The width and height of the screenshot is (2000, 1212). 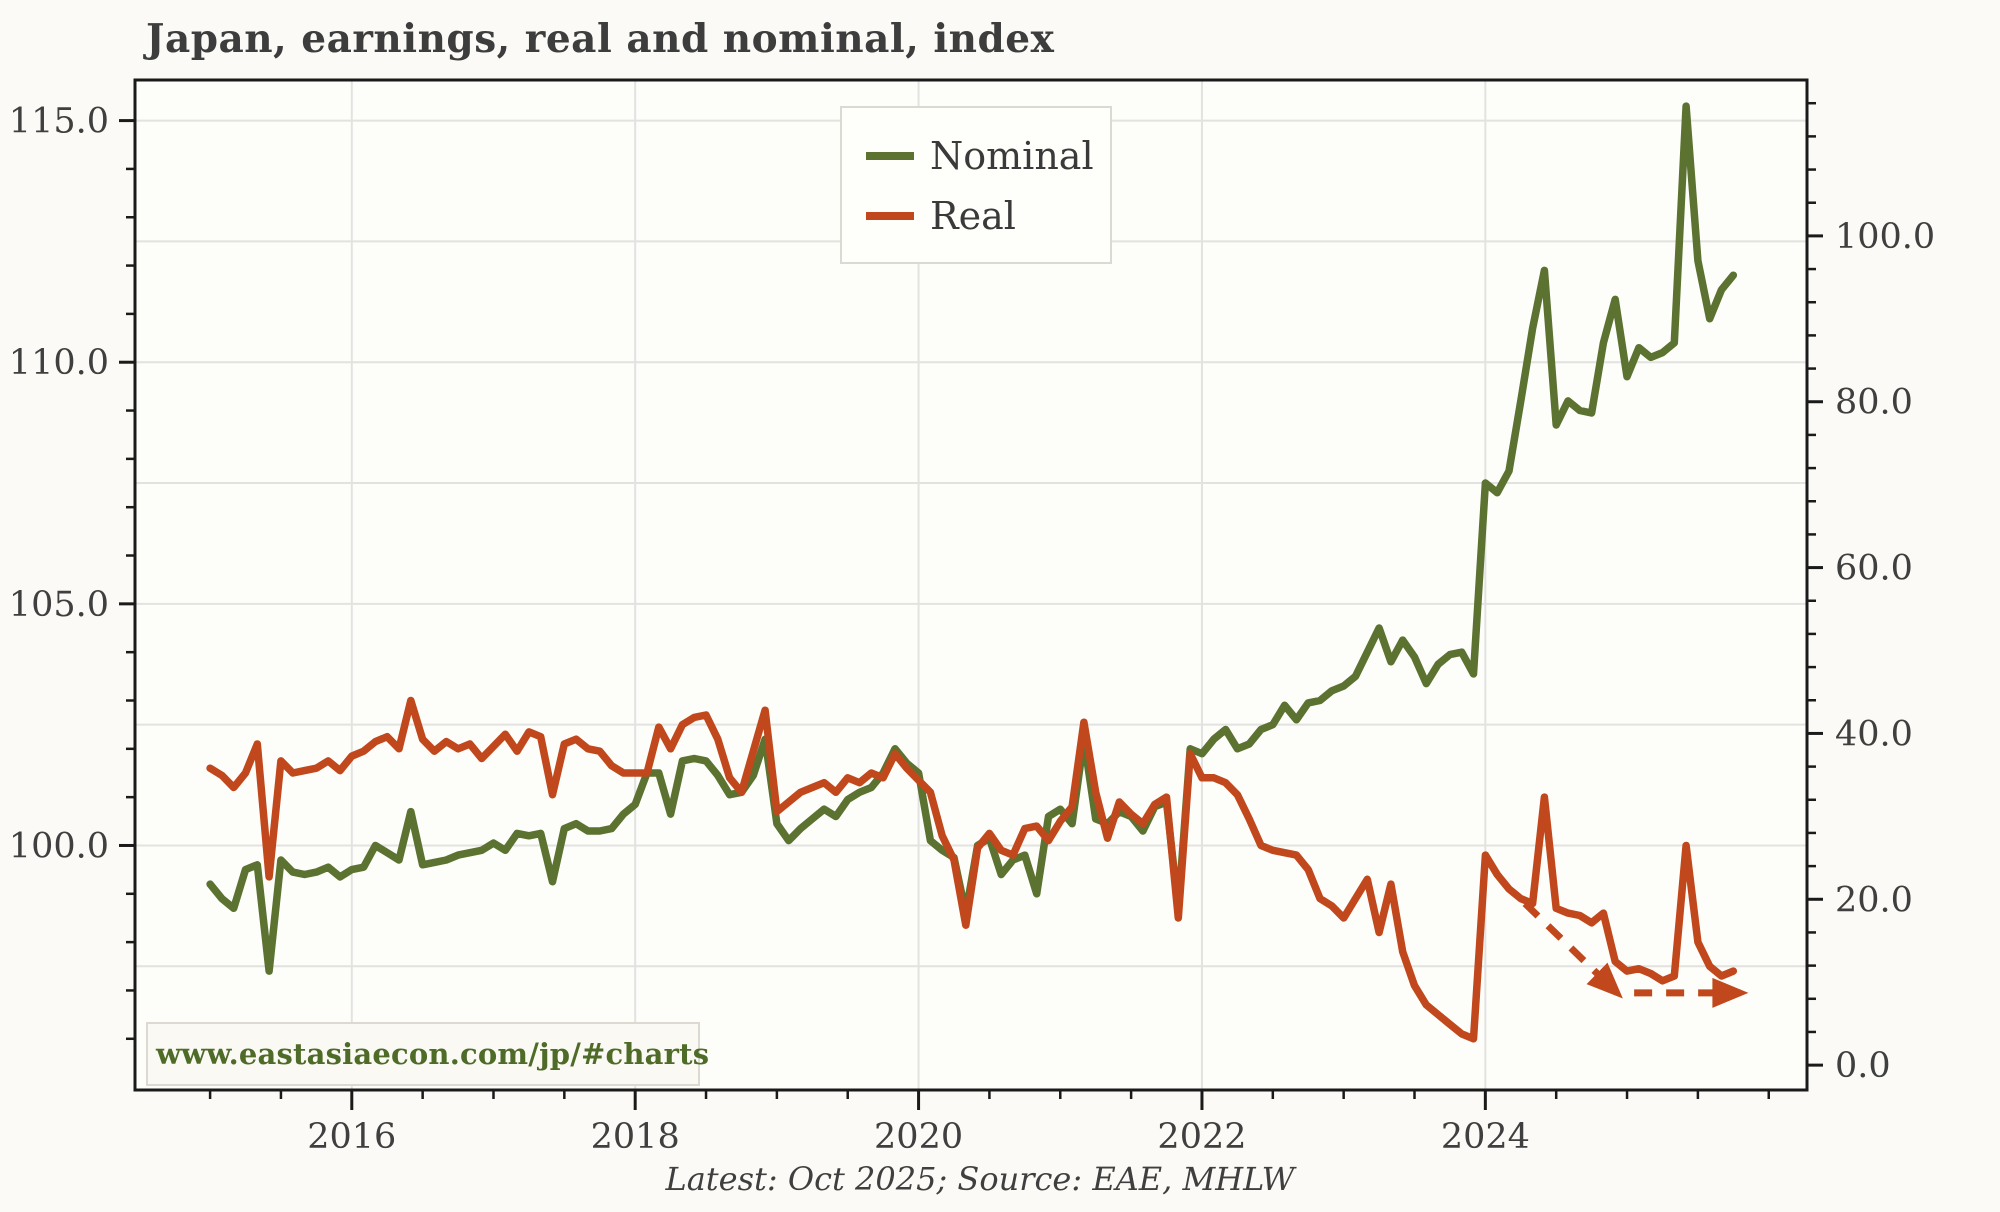 I want to click on x-axis-label: 2018, so click(x=635, y=1137).